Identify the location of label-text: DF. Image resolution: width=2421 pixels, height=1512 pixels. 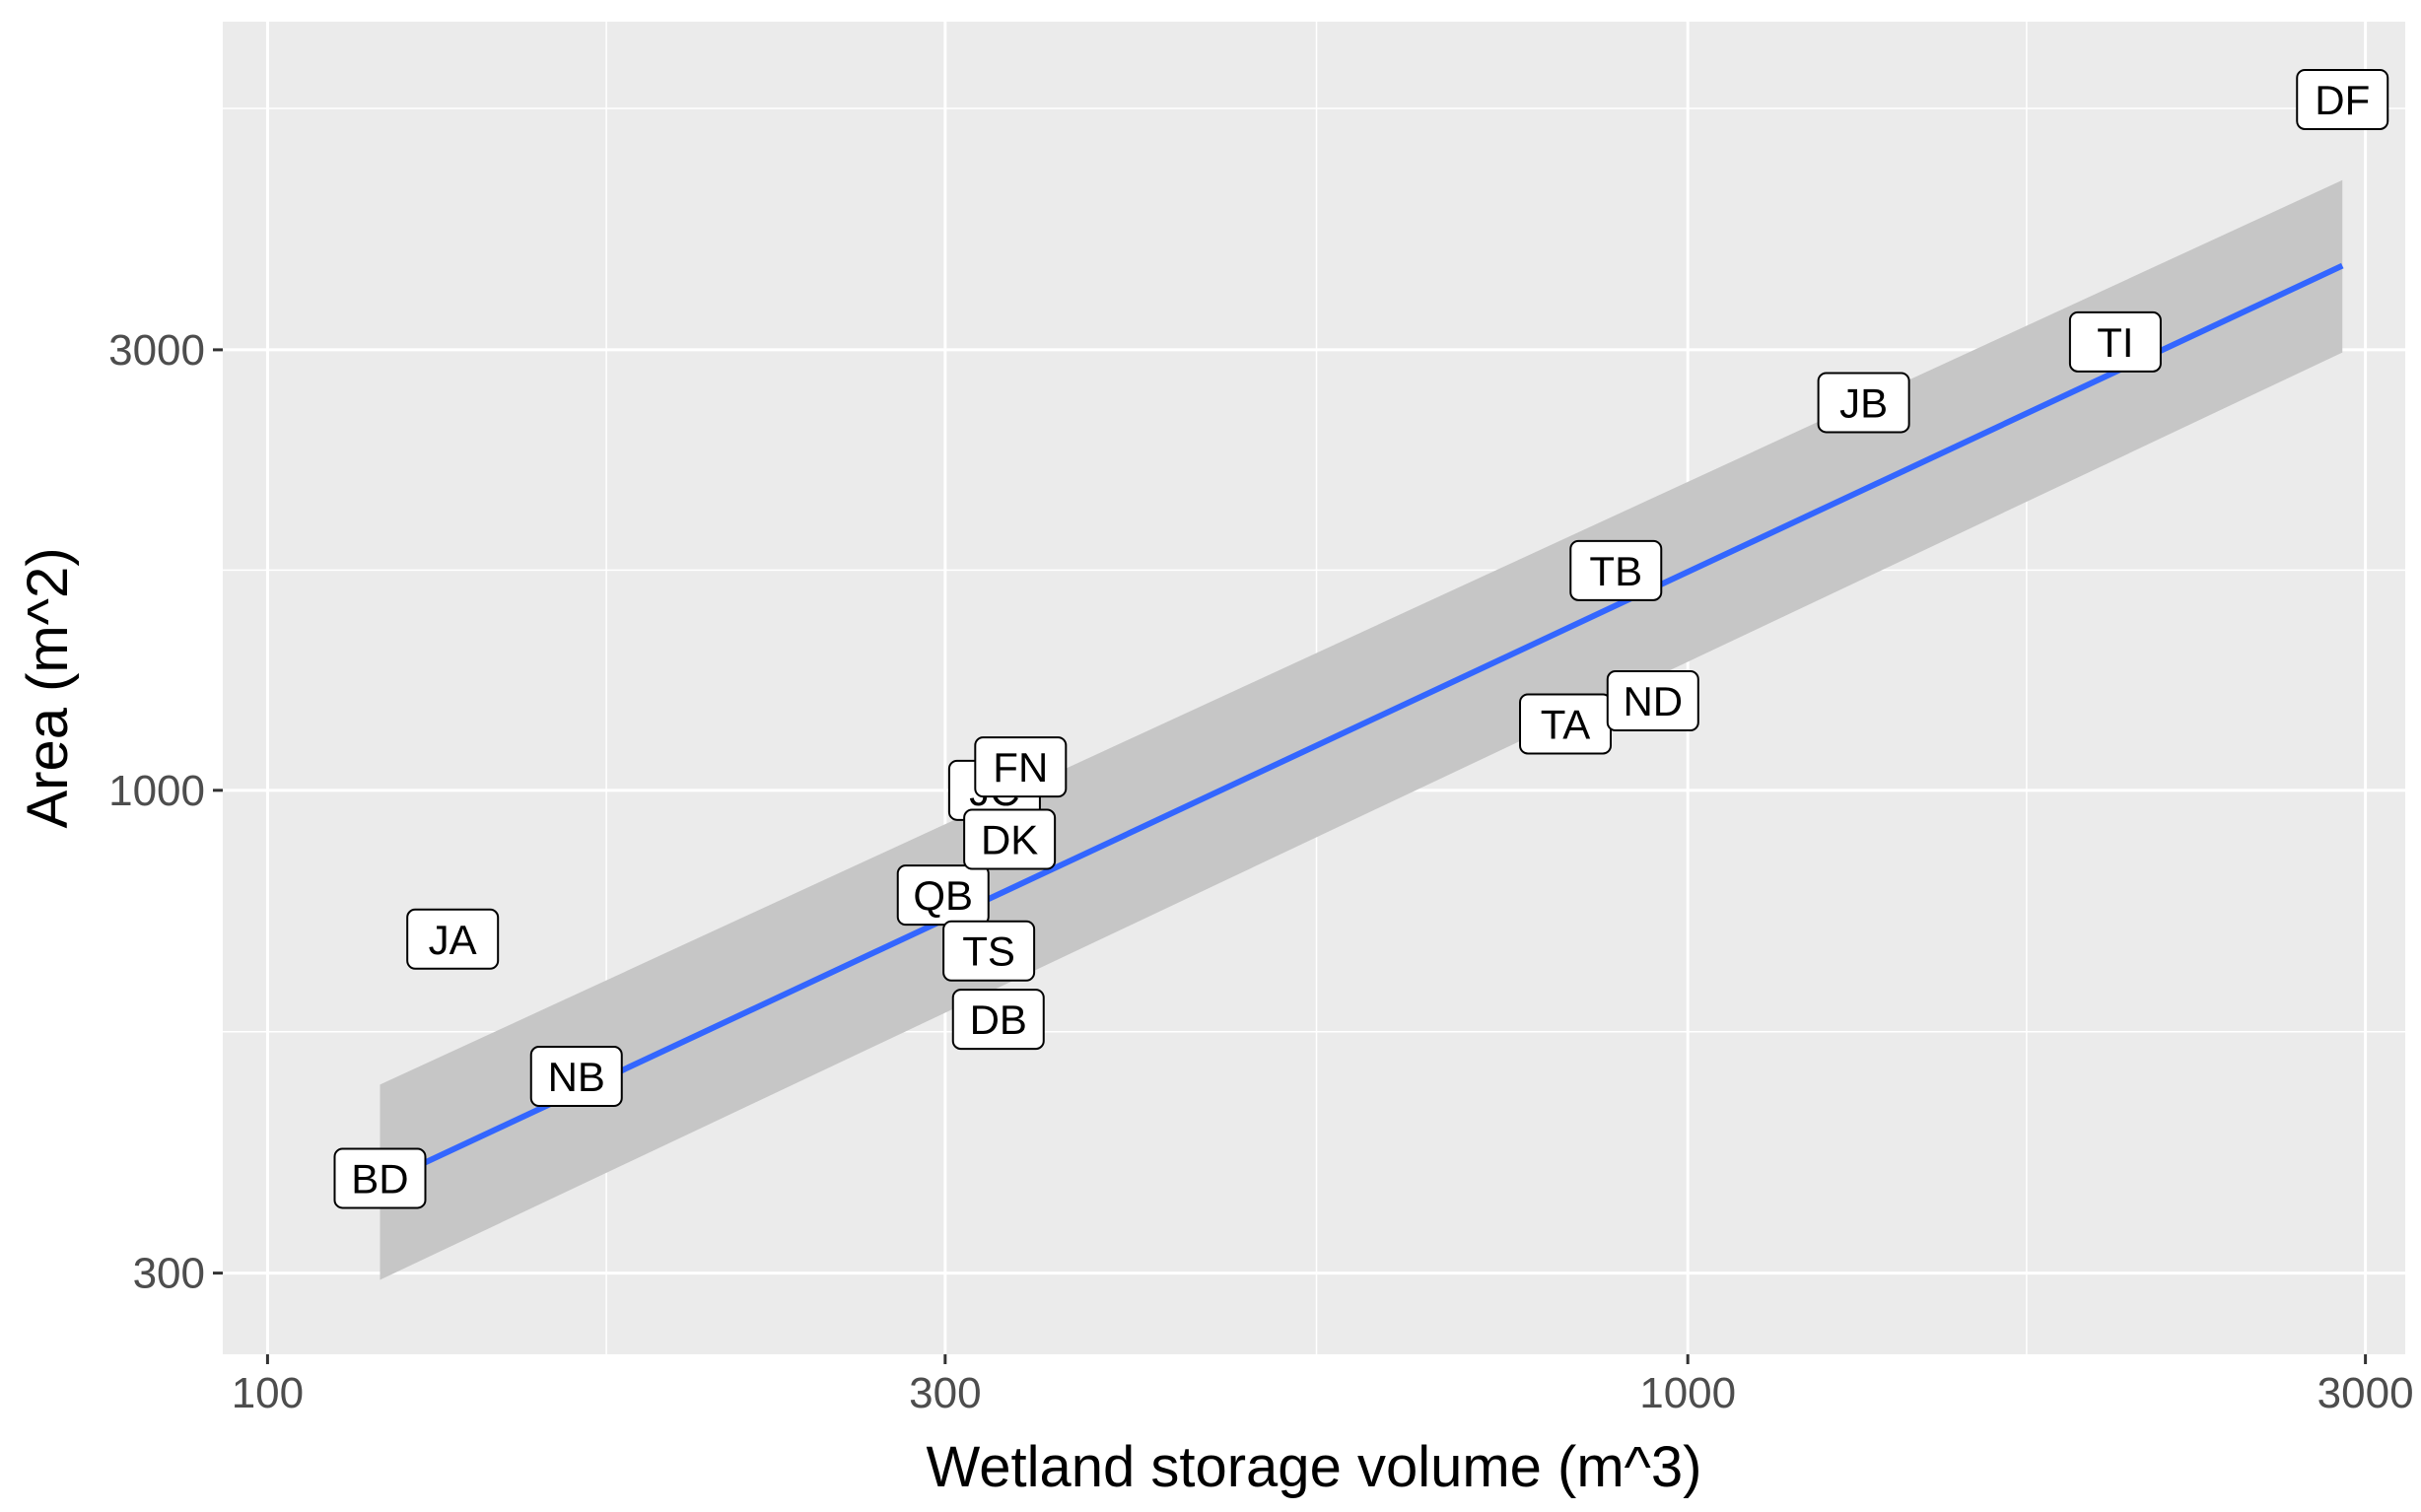
(2342, 100).